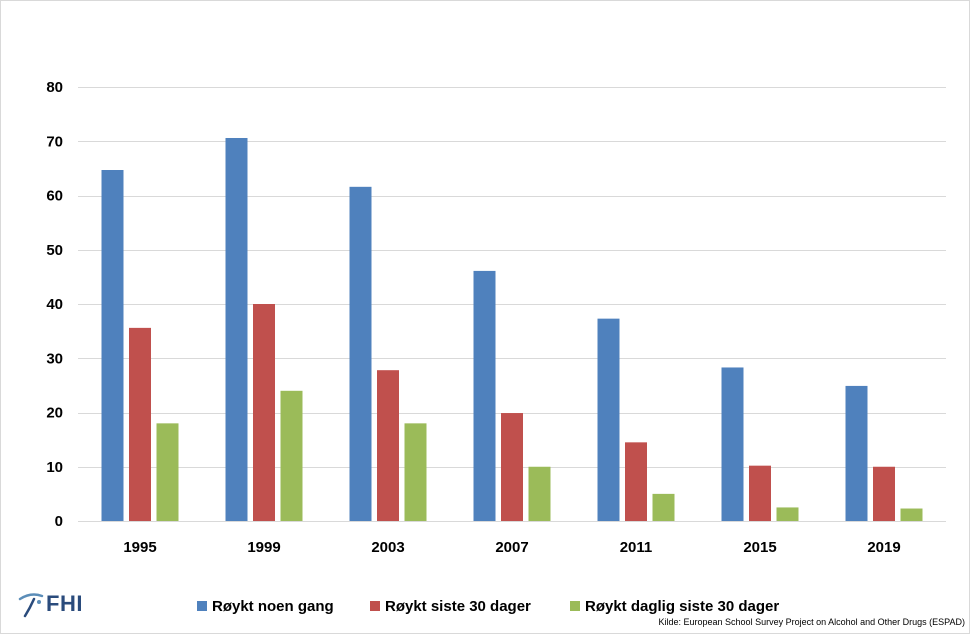  I want to click on x-tick-label: 1995, so click(139, 547).